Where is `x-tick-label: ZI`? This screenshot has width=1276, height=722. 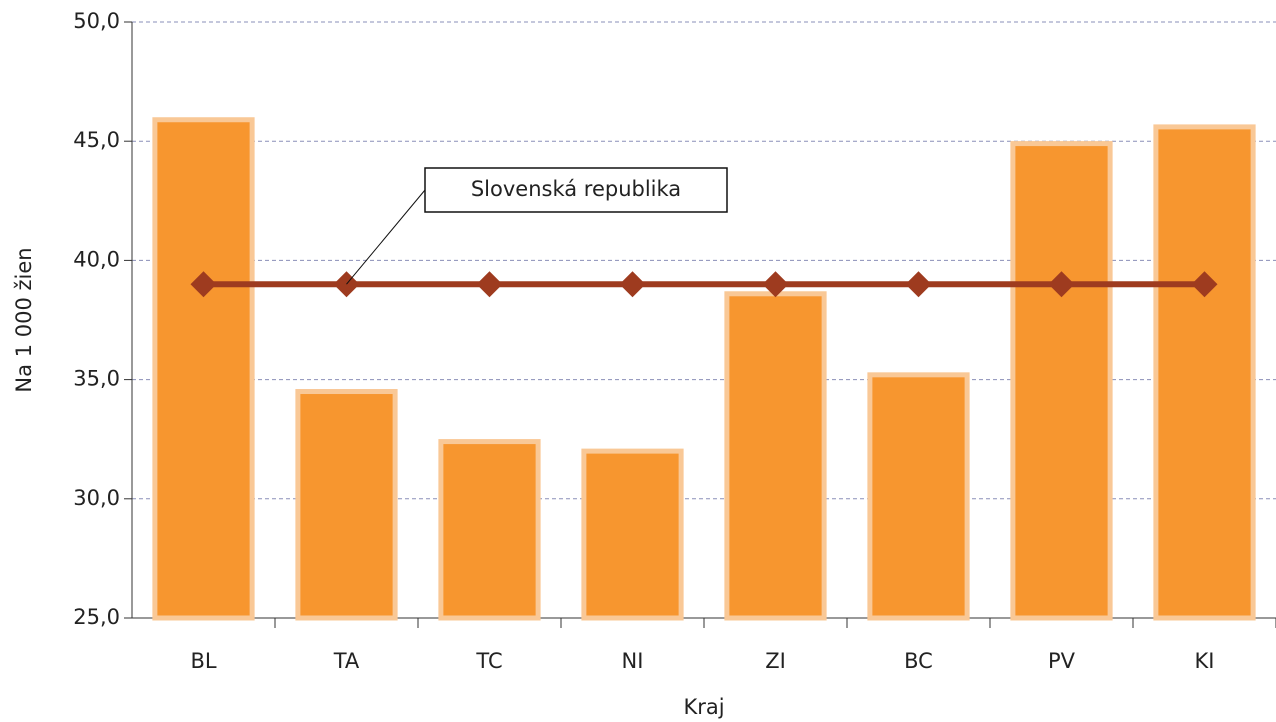
x-tick-label: ZI is located at coordinates (775, 661).